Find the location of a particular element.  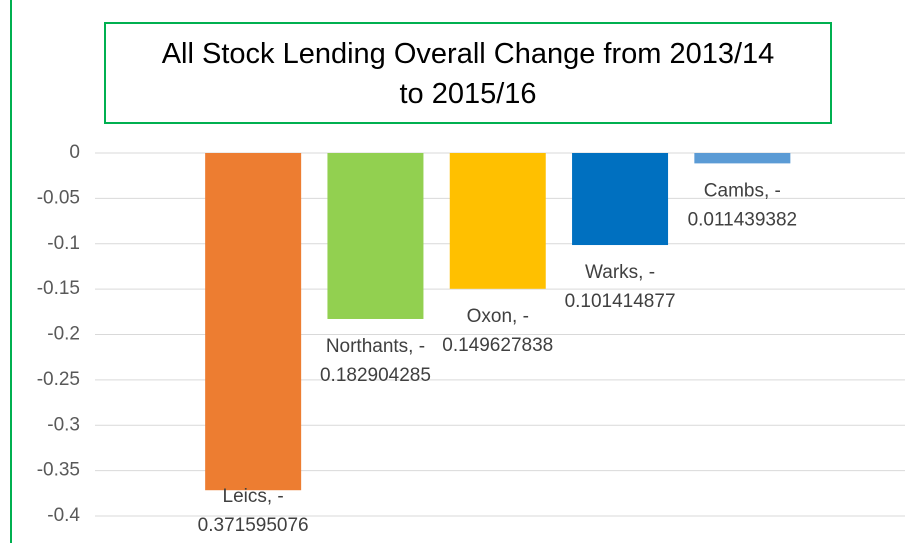

y-tick-label: -0.05 is located at coordinates (58, 197).